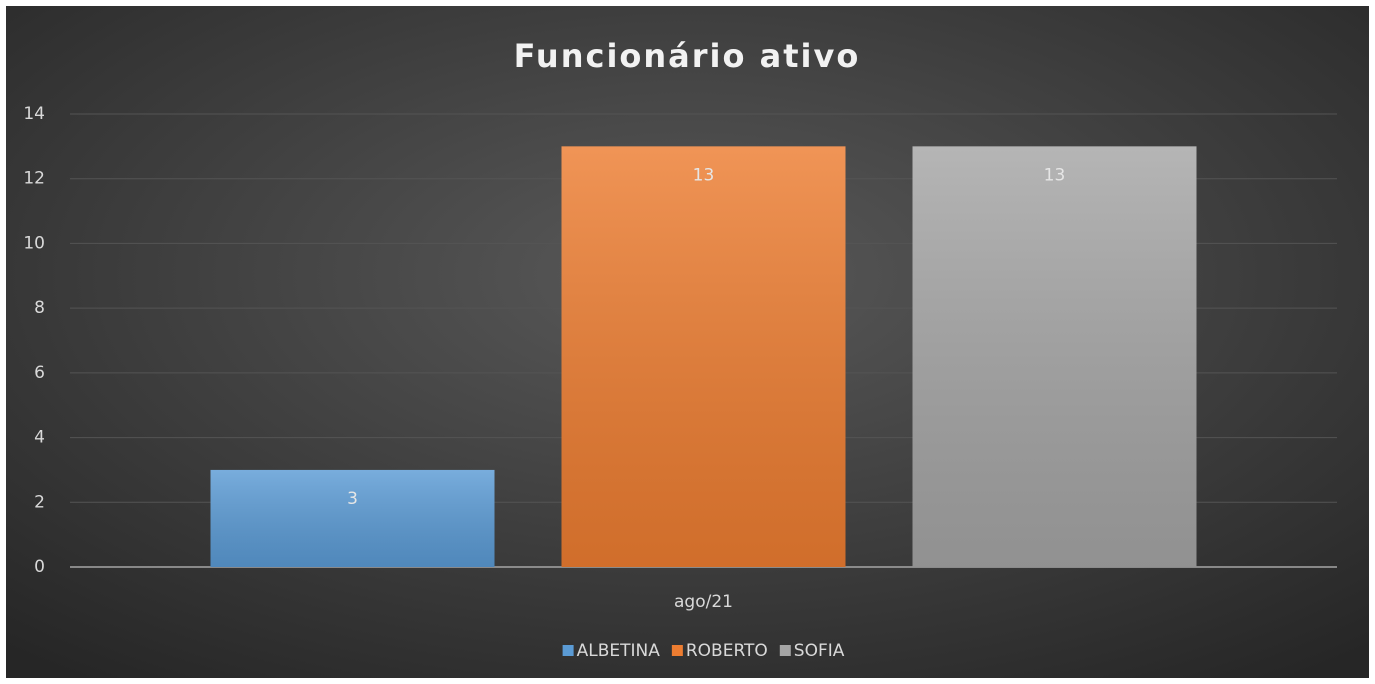  Describe the element at coordinates (619, 651) in the screenshot. I see `legend-label: ALBETINA` at that location.